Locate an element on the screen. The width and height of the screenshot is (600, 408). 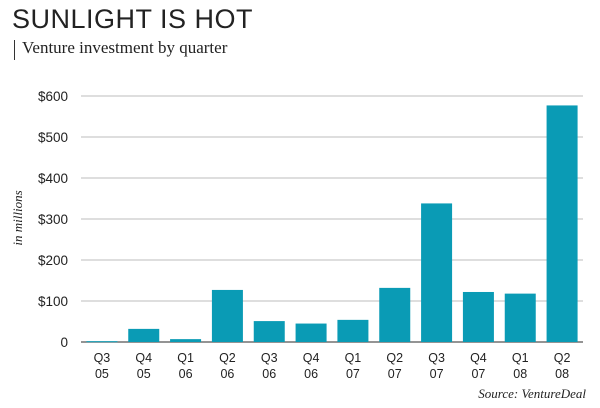
chart-title: SUNLIGHT IS HOT is located at coordinates (133, 19).